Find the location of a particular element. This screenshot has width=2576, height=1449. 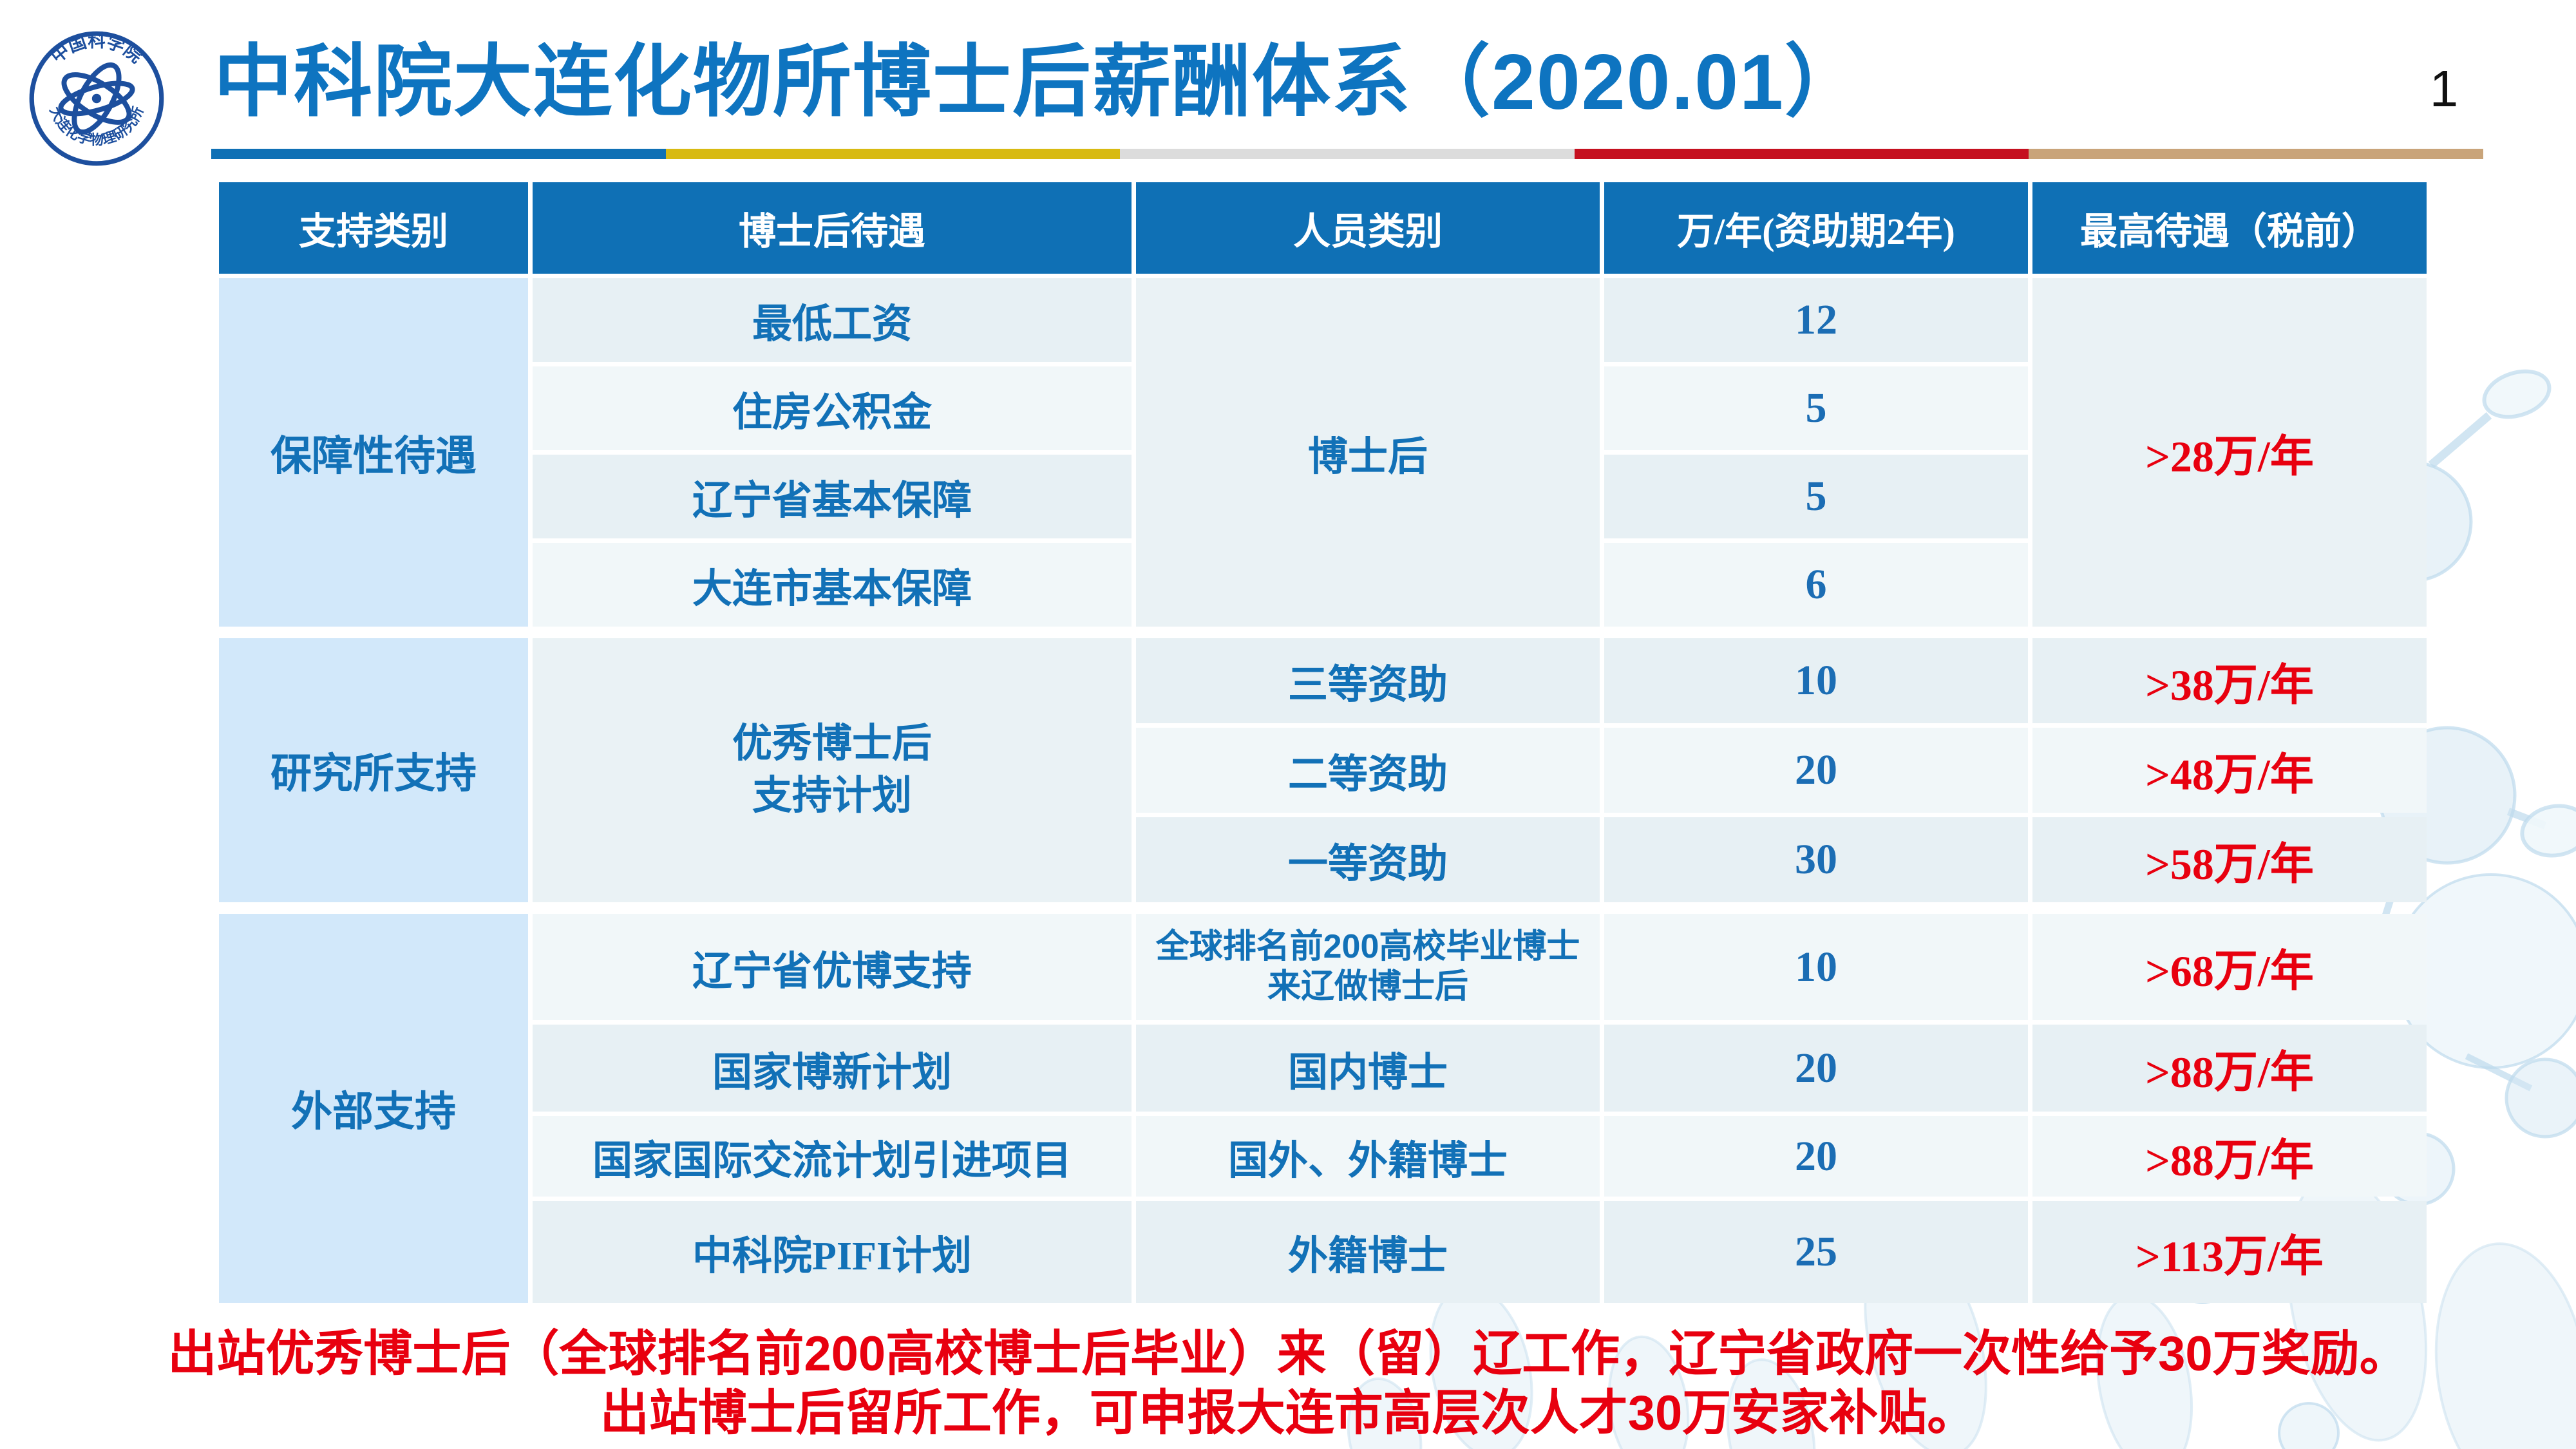

amount-cell: 30 is located at coordinates (1816, 859).